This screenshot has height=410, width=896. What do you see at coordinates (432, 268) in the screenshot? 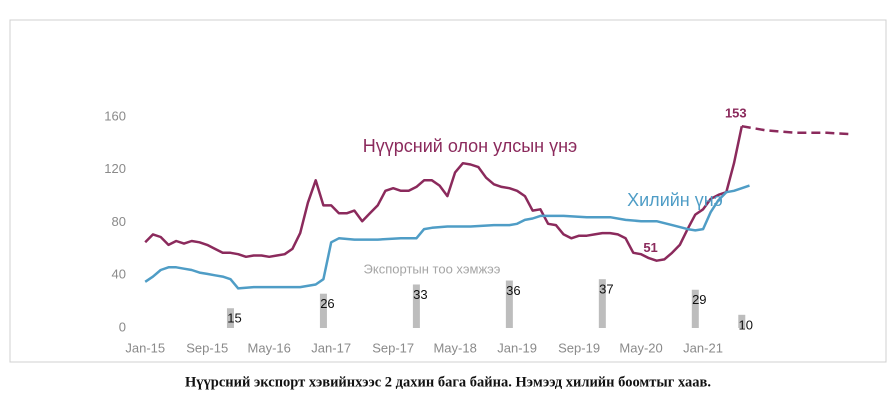
I see `series-label: Экспортын тоо хэмжээ` at bounding box center [432, 268].